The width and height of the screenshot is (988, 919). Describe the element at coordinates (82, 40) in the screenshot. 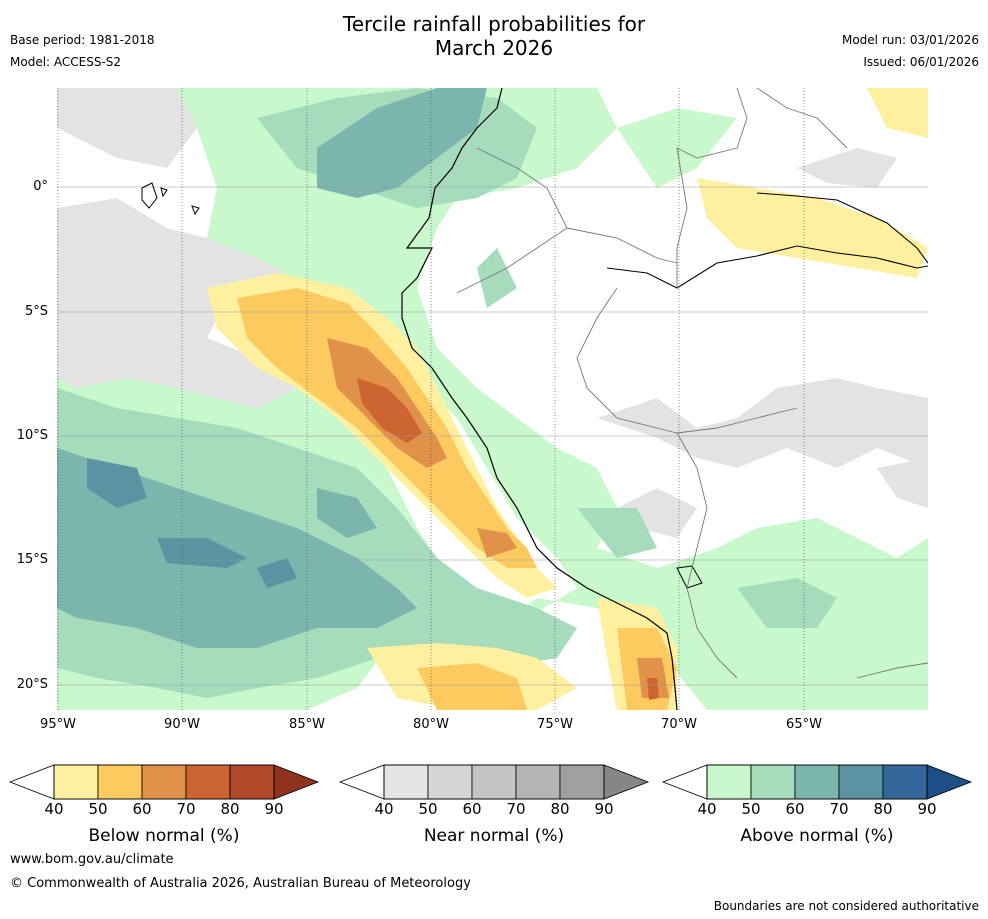

I see `base-period: Base period: 1981-2018` at that location.